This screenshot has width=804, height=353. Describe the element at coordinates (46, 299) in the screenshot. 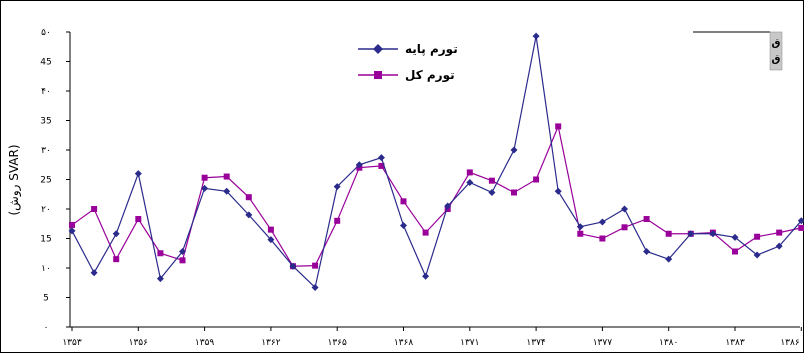

I see `y-tick-label: 5` at that location.